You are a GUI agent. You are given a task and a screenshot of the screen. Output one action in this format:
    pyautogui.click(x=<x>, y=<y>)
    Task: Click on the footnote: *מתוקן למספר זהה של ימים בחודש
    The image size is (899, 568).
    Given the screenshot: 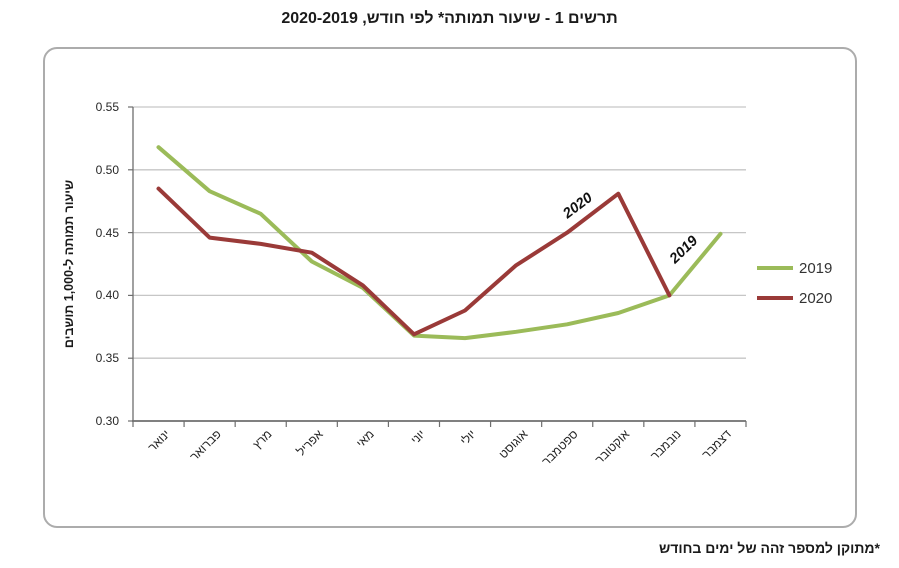 What is the action you would take?
    pyautogui.click(x=769, y=548)
    